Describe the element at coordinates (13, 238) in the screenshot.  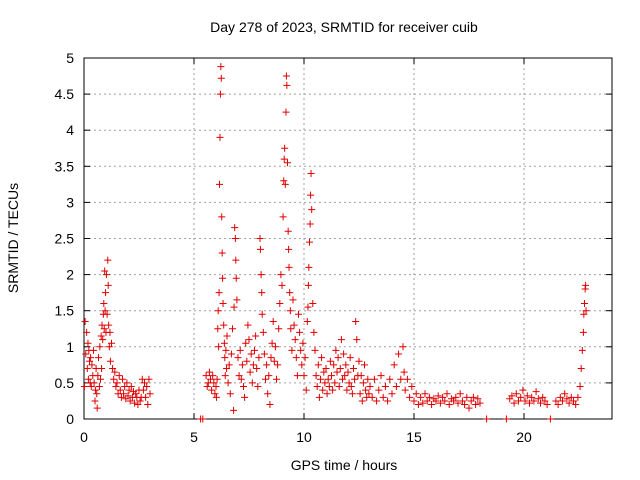
I see `y-axis-label: SRMTID / TECUs` at that location.